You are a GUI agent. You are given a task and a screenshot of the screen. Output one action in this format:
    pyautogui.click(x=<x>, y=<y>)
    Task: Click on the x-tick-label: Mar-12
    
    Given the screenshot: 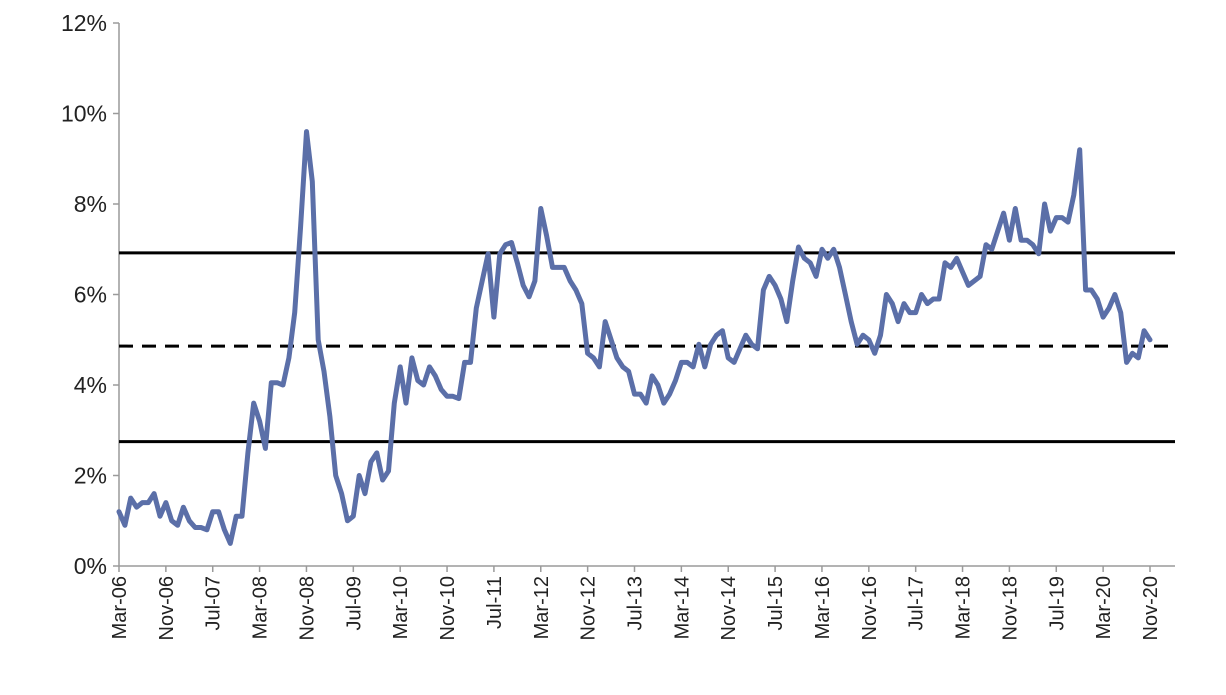 What is the action you would take?
    pyautogui.click(x=542, y=607)
    